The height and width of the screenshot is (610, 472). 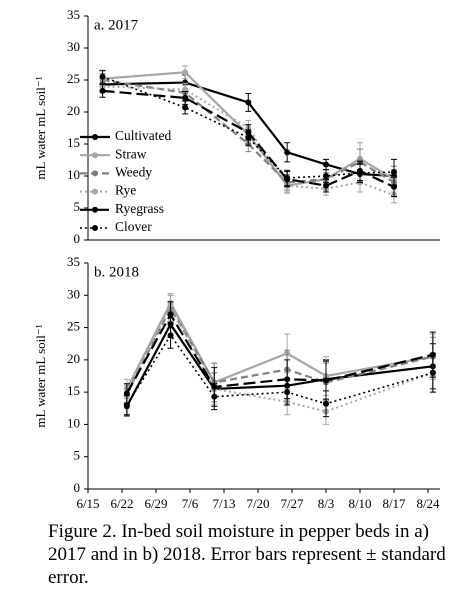 I want to click on legend-label: Rye, so click(x=125, y=190).